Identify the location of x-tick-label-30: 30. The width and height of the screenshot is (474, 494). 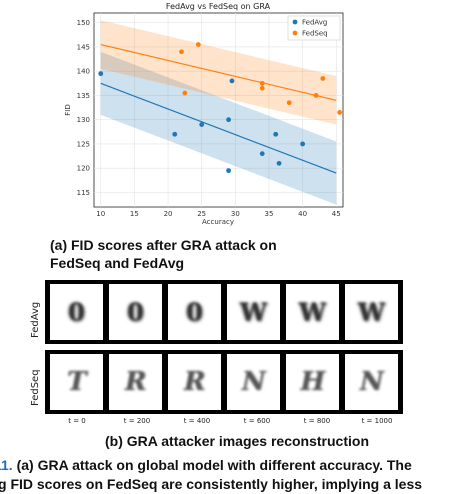
(235, 214).